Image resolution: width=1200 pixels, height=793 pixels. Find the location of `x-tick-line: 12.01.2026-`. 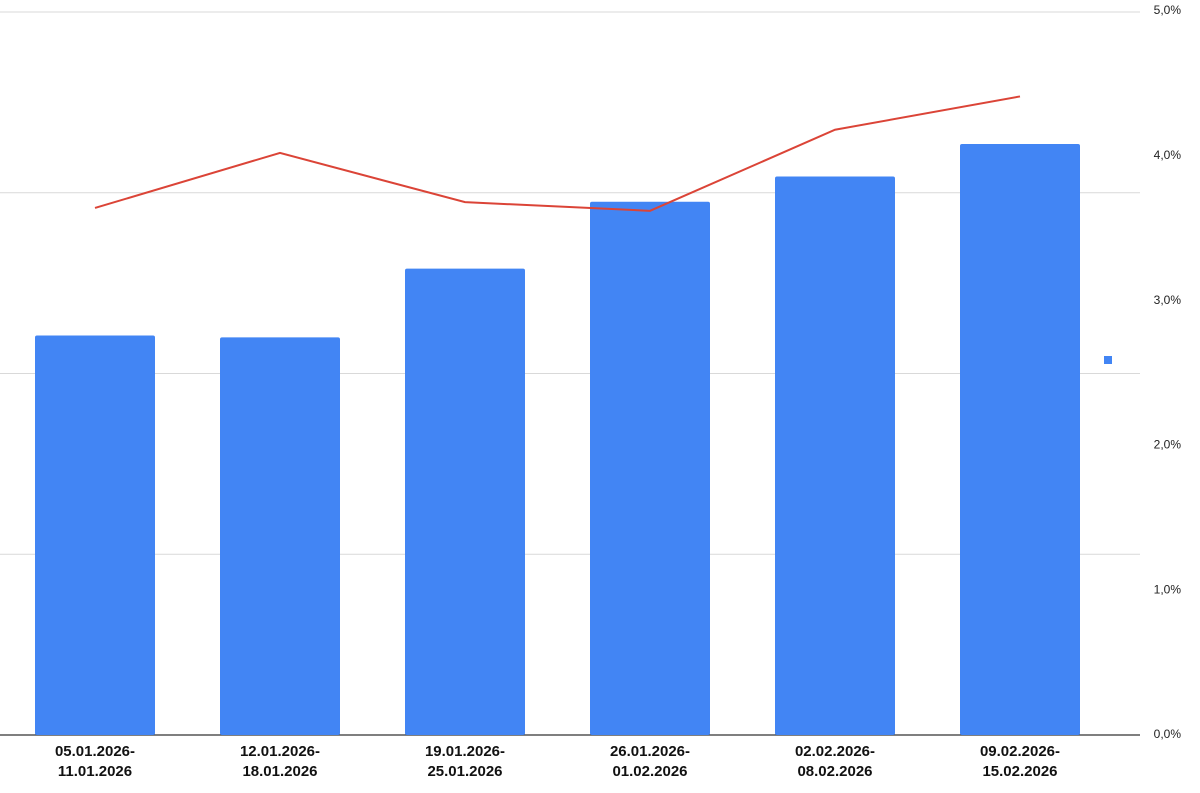

x-tick-line: 12.01.2026- is located at coordinates (280, 751).